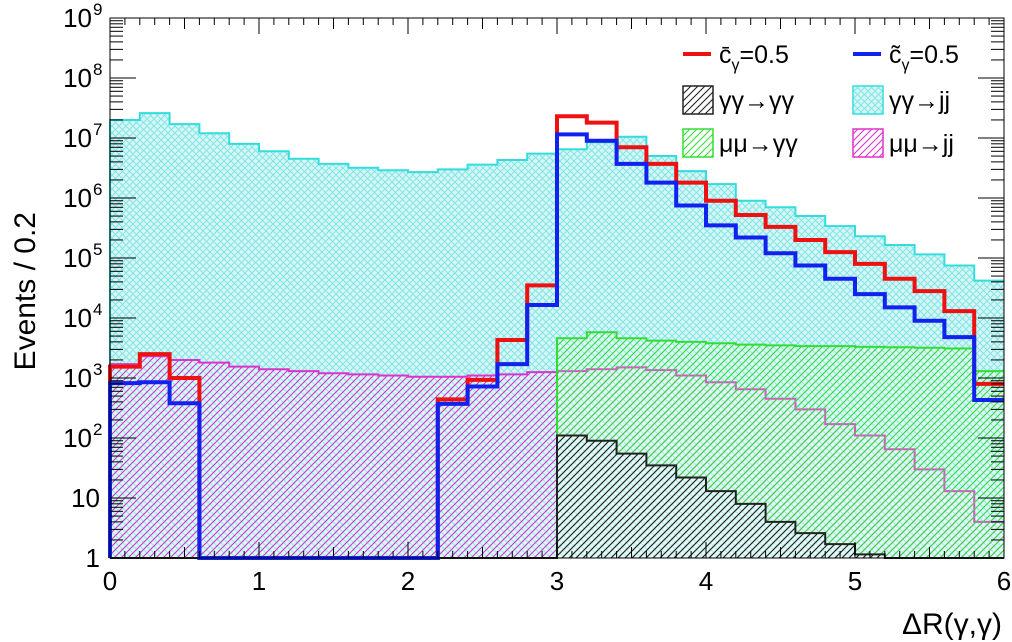 Image resolution: width=1012 pixels, height=642 pixels. I want to click on x-tick-label: 1, so click(259, 581).